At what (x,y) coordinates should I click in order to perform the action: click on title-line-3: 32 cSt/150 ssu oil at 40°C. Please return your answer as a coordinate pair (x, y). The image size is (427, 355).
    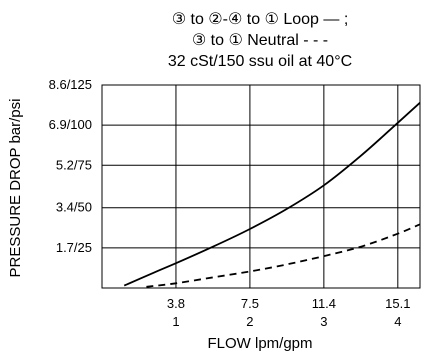
    Looking at the image, I should click on (260, 61).